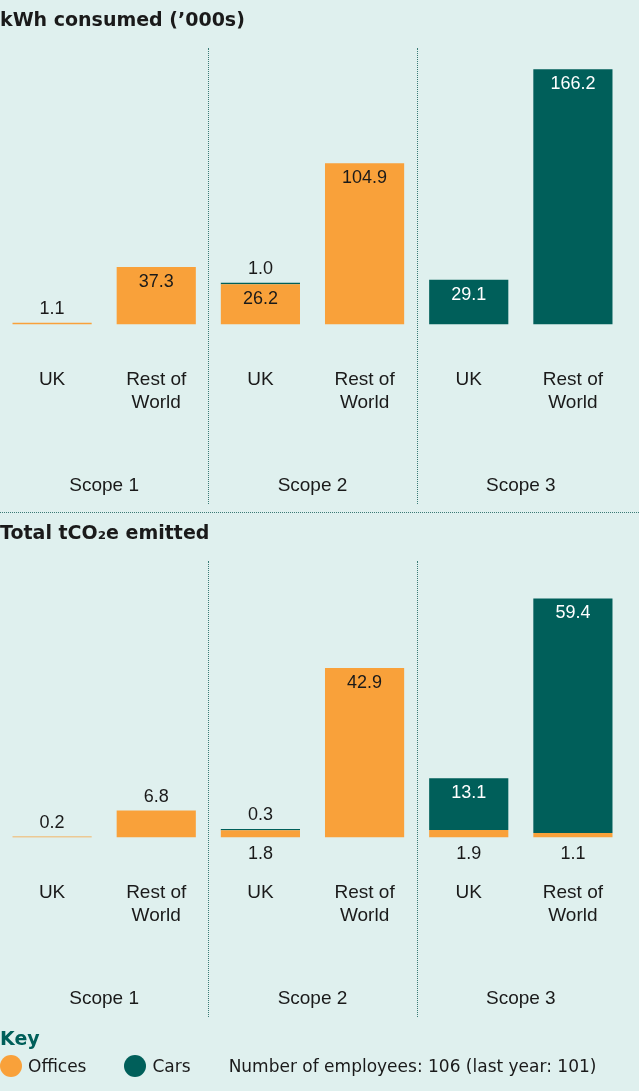 This screenshot has width=639, height=1091. I want to click on data-label: 166.2, so click(573, 83).